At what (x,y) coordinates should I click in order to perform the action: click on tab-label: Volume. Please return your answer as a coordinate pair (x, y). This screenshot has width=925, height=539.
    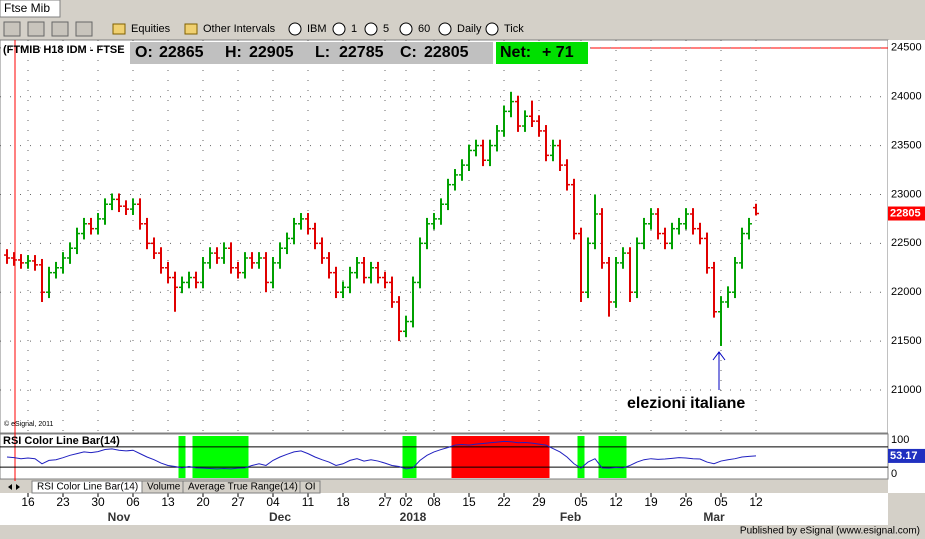
    Looking at the image, I should click on (164, 487).